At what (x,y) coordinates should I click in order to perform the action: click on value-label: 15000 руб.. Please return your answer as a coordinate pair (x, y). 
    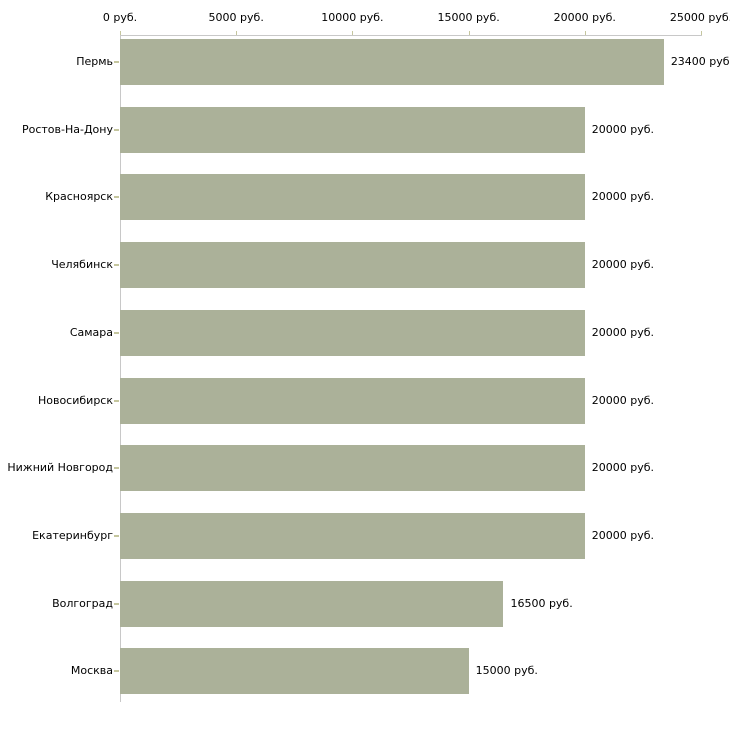
    Looking at the image, I should click on (506, 671).